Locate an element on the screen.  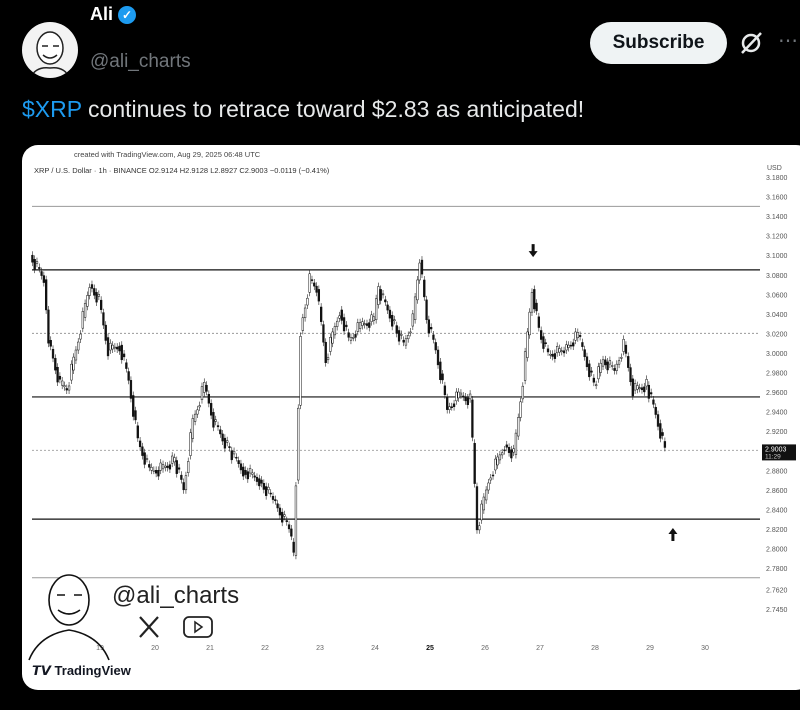
y-tick-label: 3.0200 is located at coordinates (777, 334).